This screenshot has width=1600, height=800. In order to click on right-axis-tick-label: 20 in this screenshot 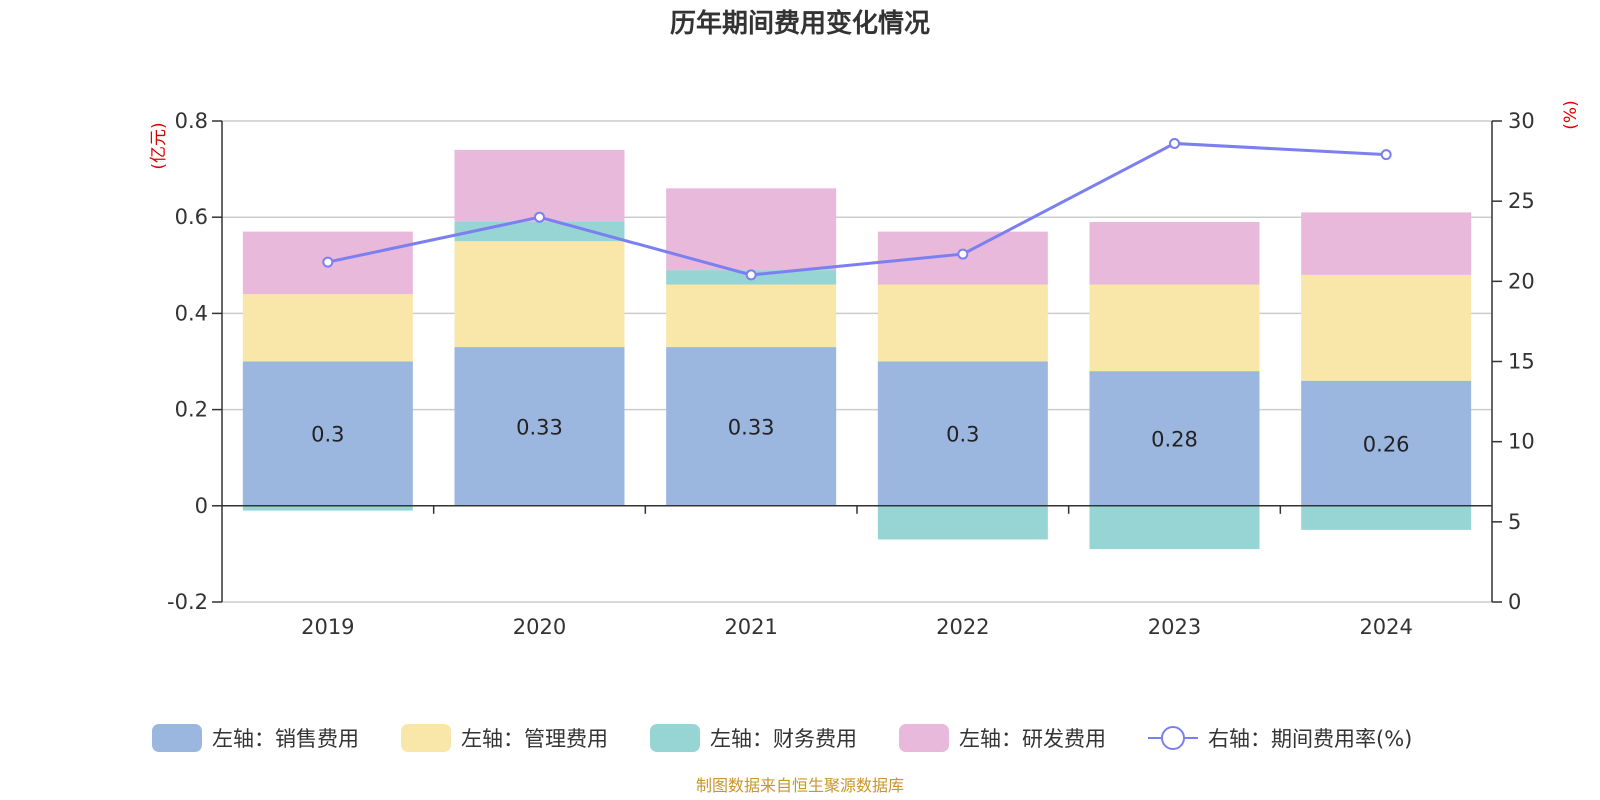, I will do `click(1521, 281)`.